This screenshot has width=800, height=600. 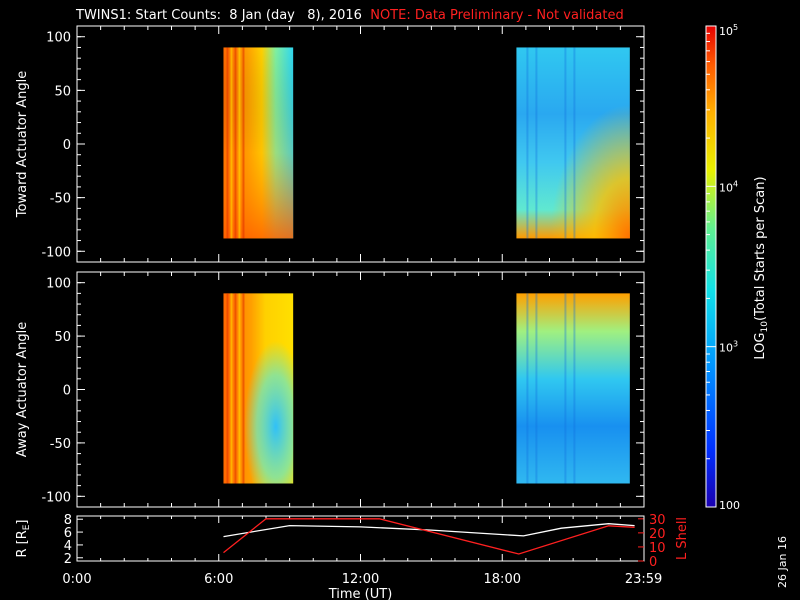 I want to click on right-tick-label: 0, so click(x=653, y=562).